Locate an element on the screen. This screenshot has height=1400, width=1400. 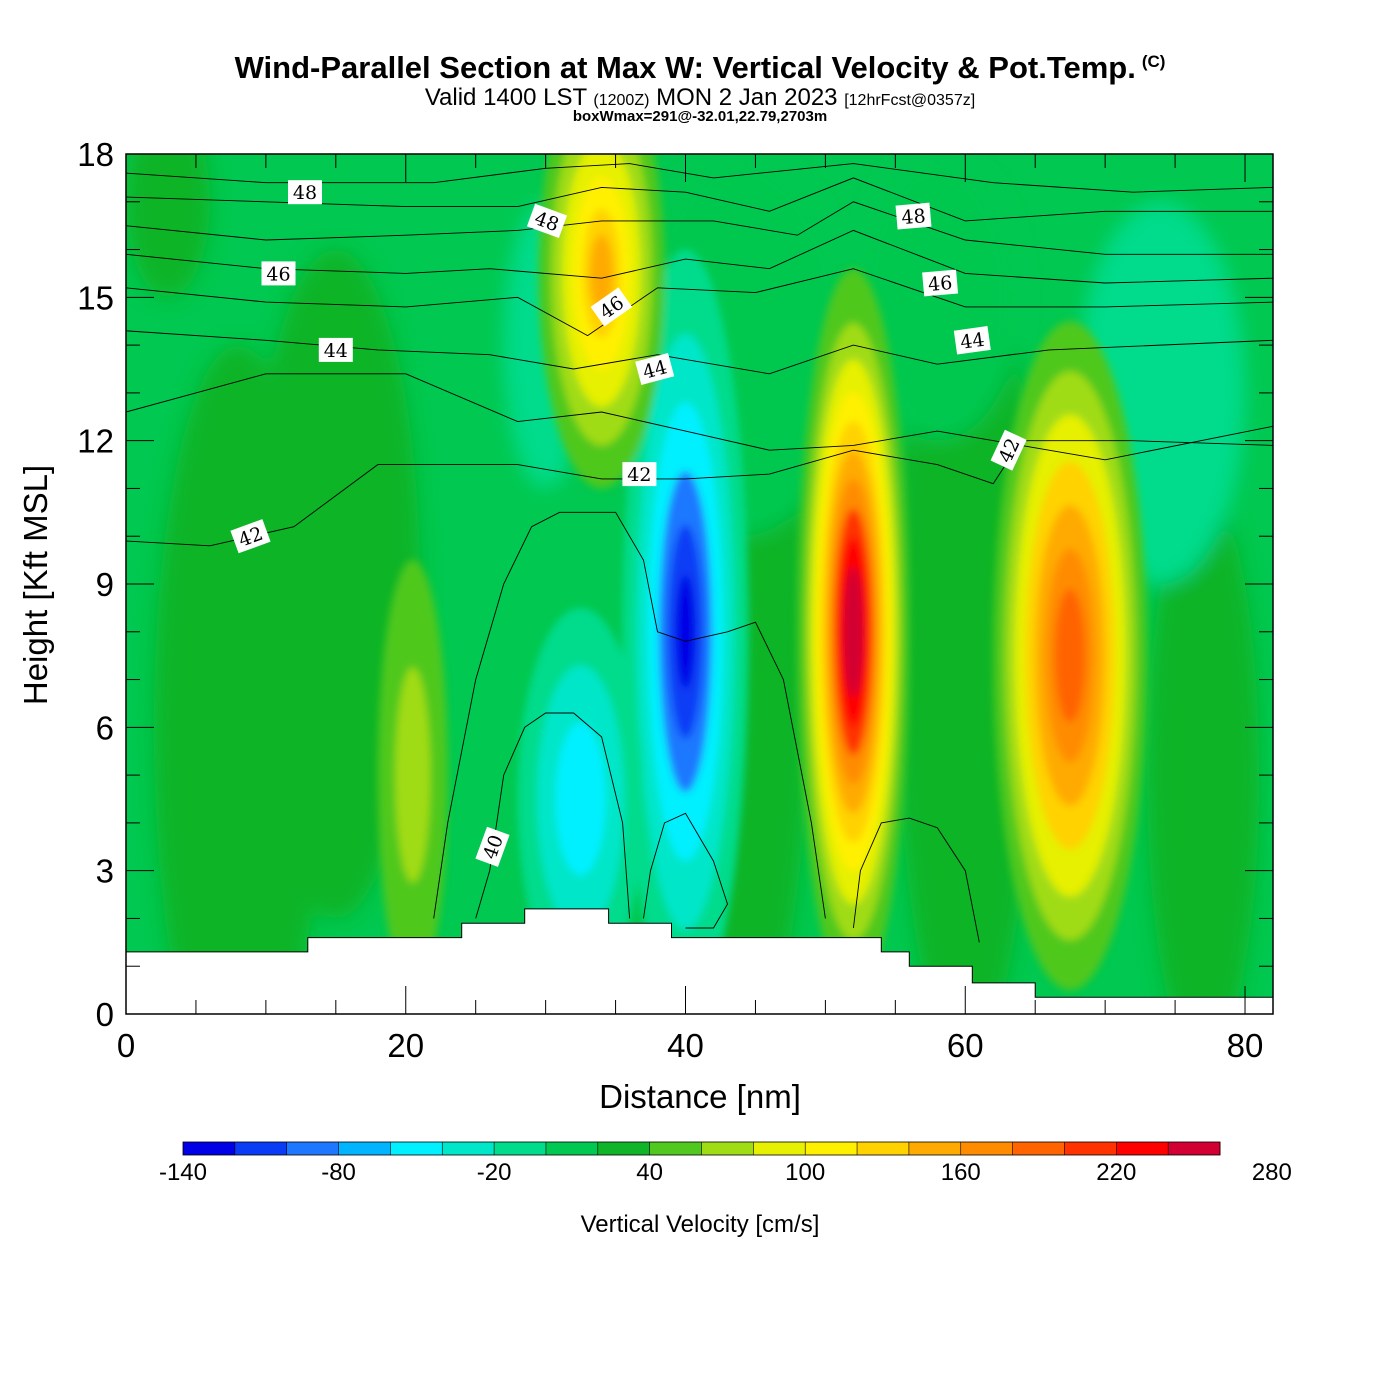
x-tick-label: 0 is located at coordinates (126, 1045).